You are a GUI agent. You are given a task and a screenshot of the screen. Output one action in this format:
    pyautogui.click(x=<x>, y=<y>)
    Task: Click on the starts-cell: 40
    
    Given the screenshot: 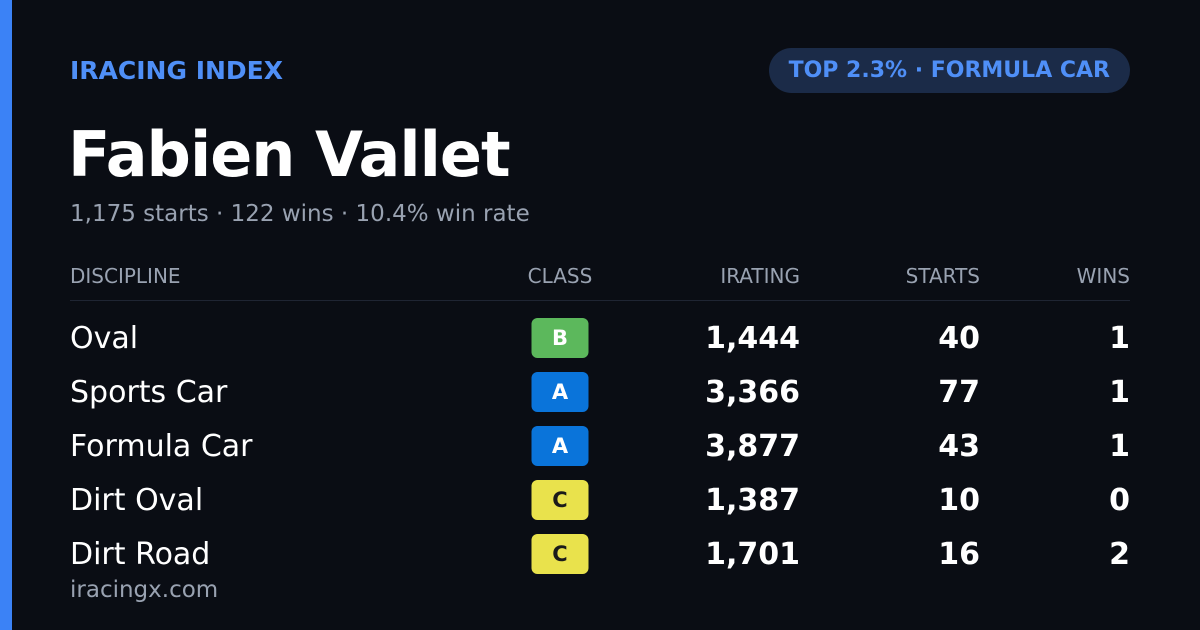 What is the action you would take?
    pyautogui.click(x=959, y=338)
    